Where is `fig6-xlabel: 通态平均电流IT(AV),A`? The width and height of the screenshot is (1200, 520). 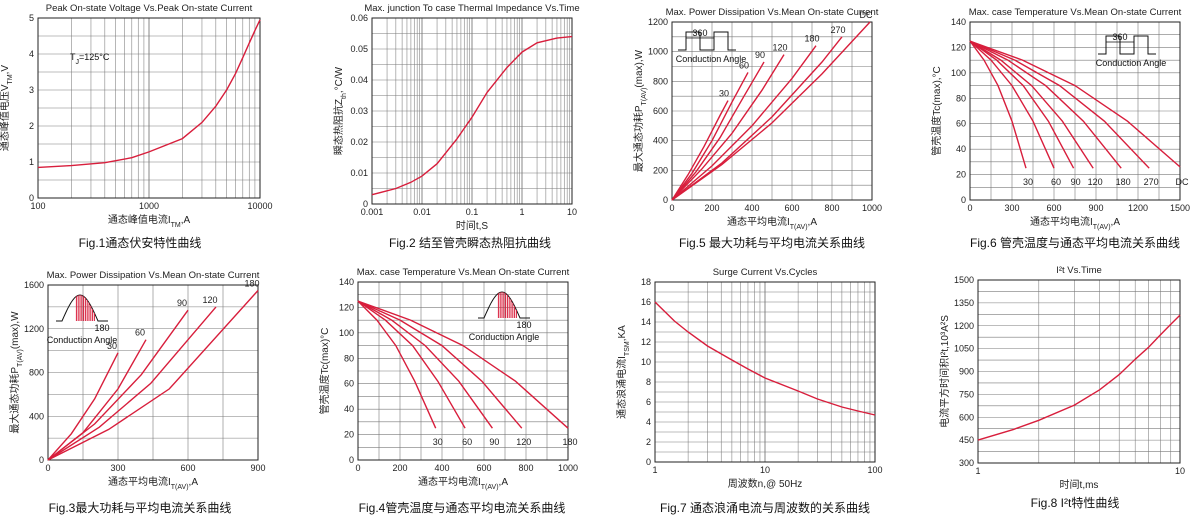 fig6-xlabel: 通态平均电流IT(AV),A is located at coordinates (1075, 223).